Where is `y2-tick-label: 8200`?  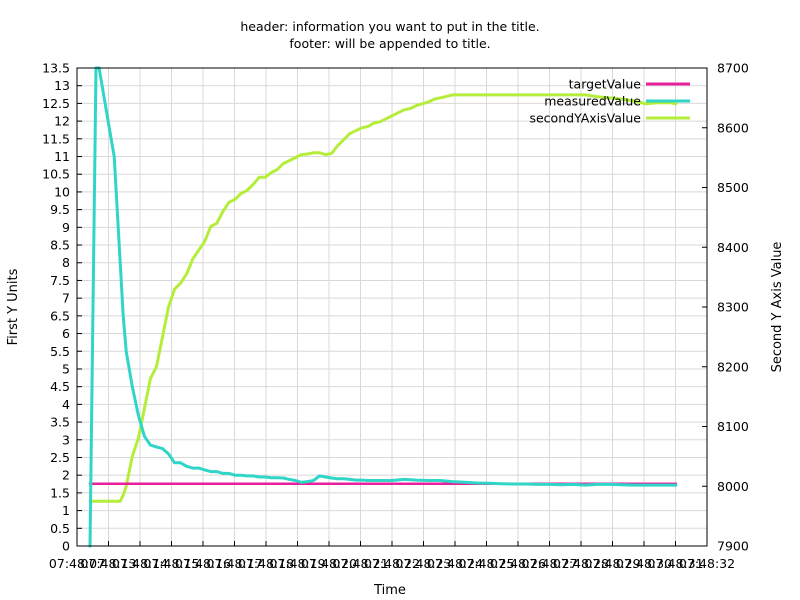 y2-tick-label: 8200 is located at coordinates (733, 366).